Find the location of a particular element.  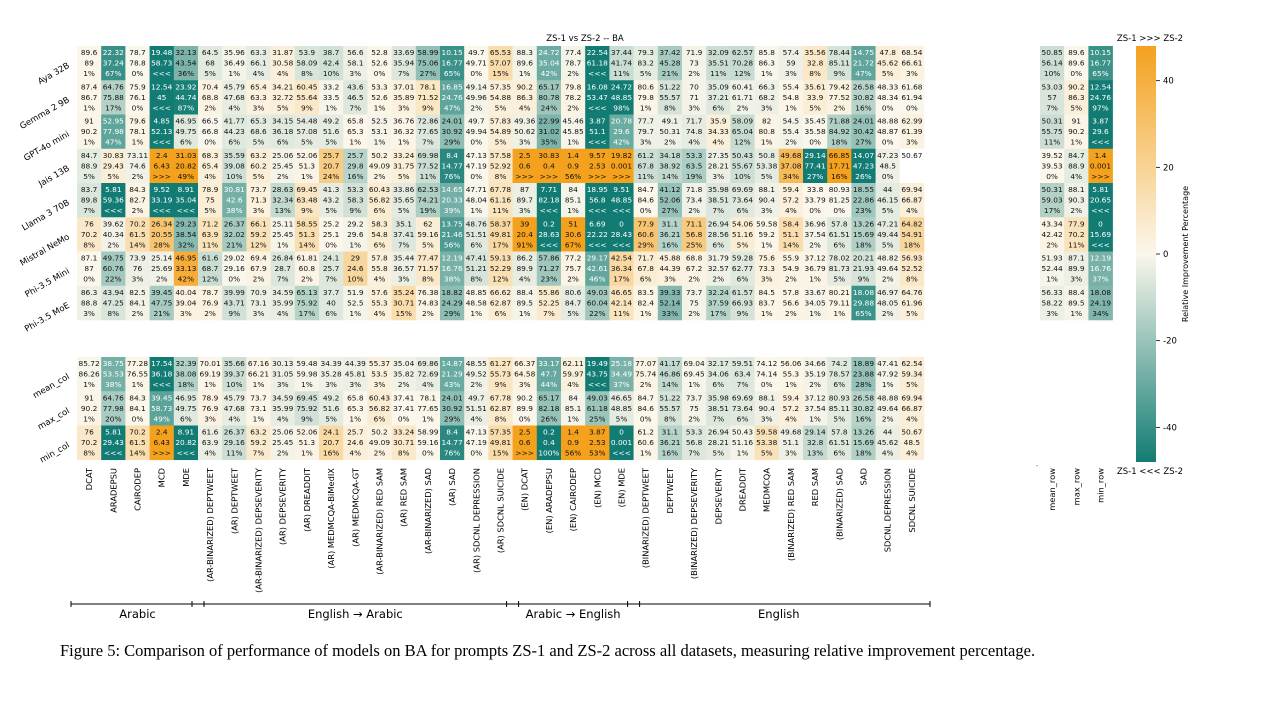

cell-value-label: 14.77 is located at coordinates (452, 165).